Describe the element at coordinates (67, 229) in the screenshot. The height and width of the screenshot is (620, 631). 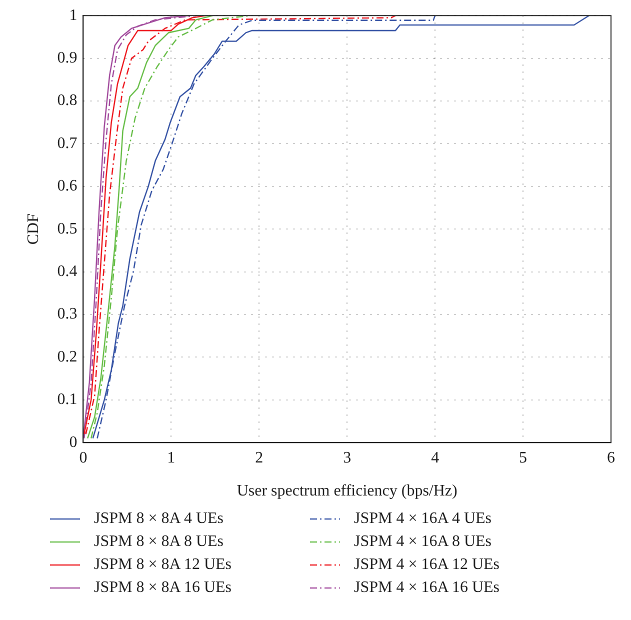
I see `y-tick-label: 0.5` at that location.